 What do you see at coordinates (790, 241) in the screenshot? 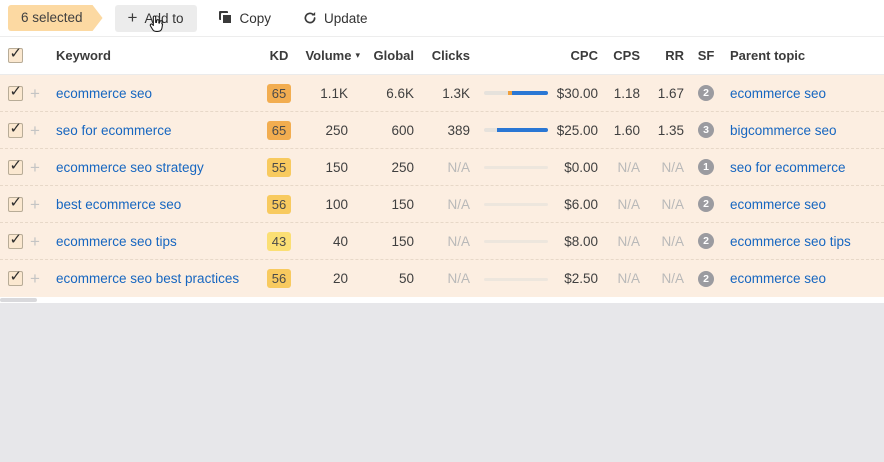
I see `parent-topic-link: ecommerce seo tips` at bounding box center [790, 241].